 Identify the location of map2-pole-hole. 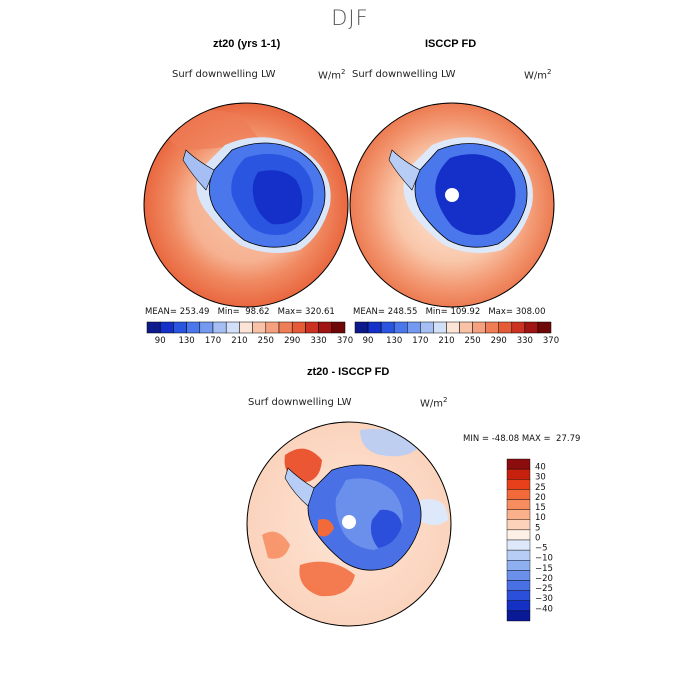
(452, 195).